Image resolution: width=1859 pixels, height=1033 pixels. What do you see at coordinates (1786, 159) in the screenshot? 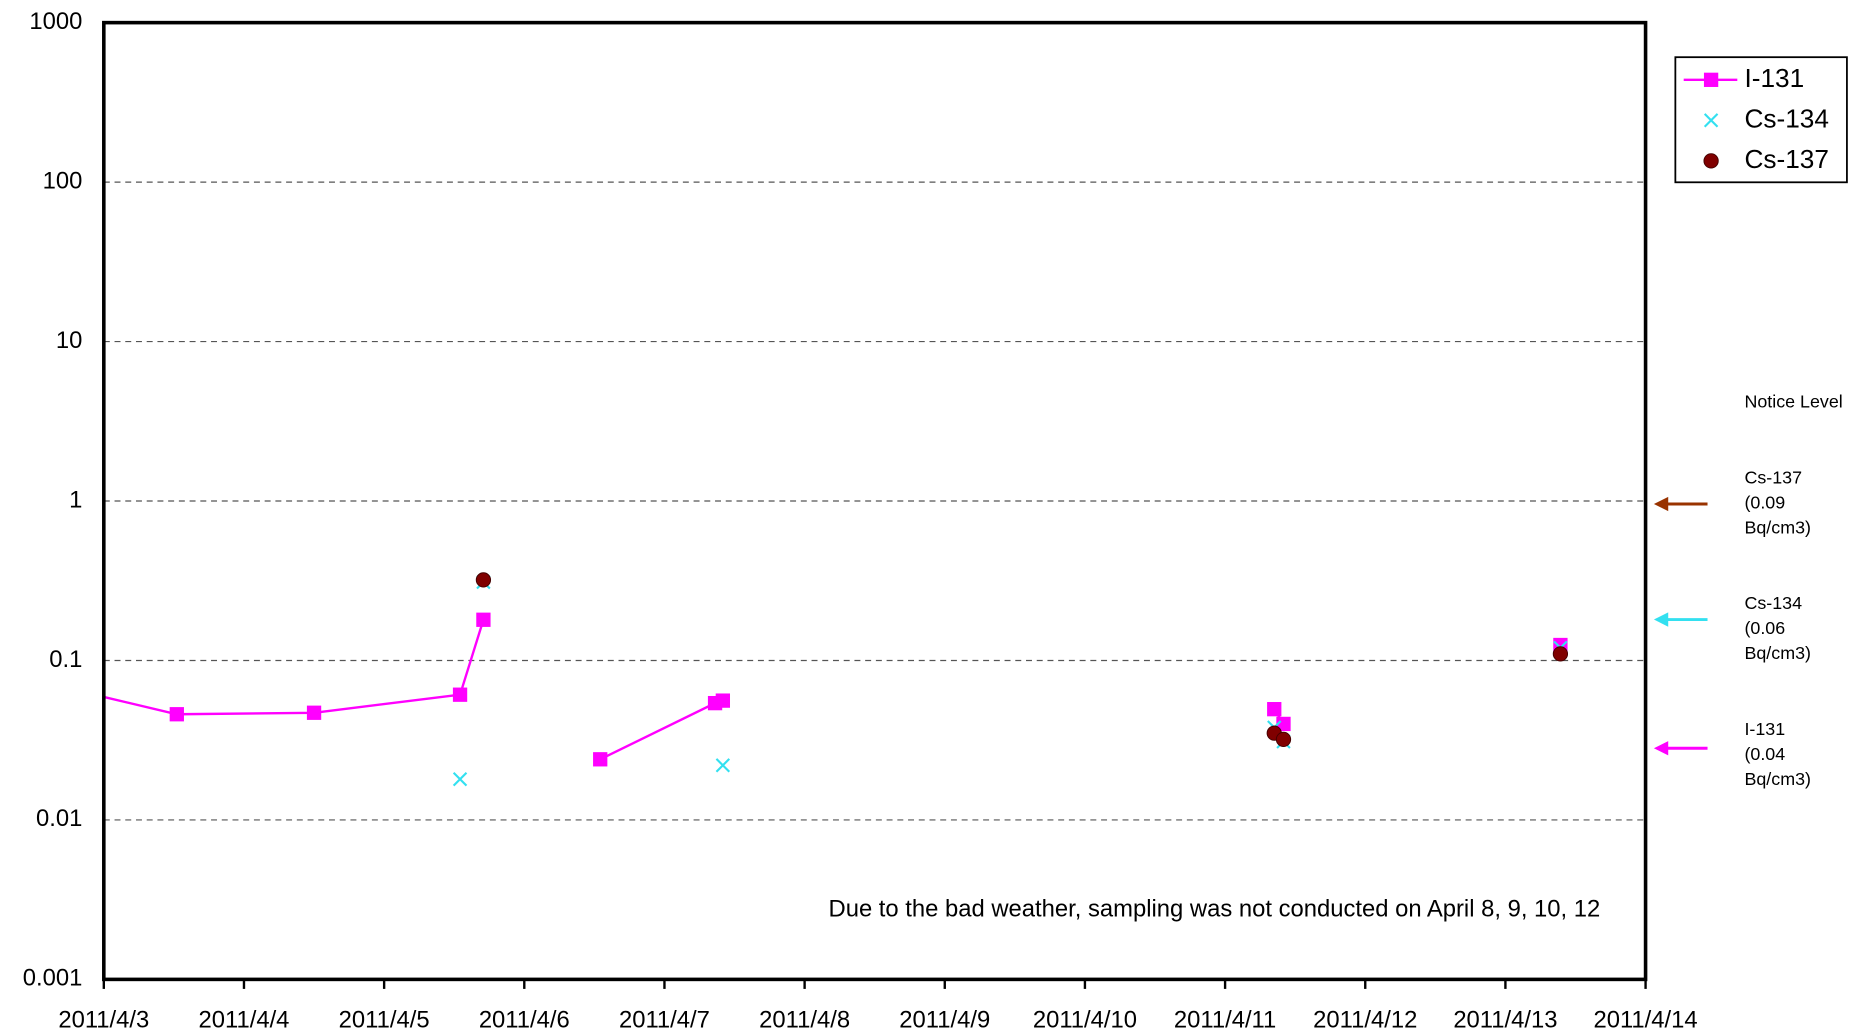
I see `legend-label: Cs-137` at bounding box center [1786, 159].